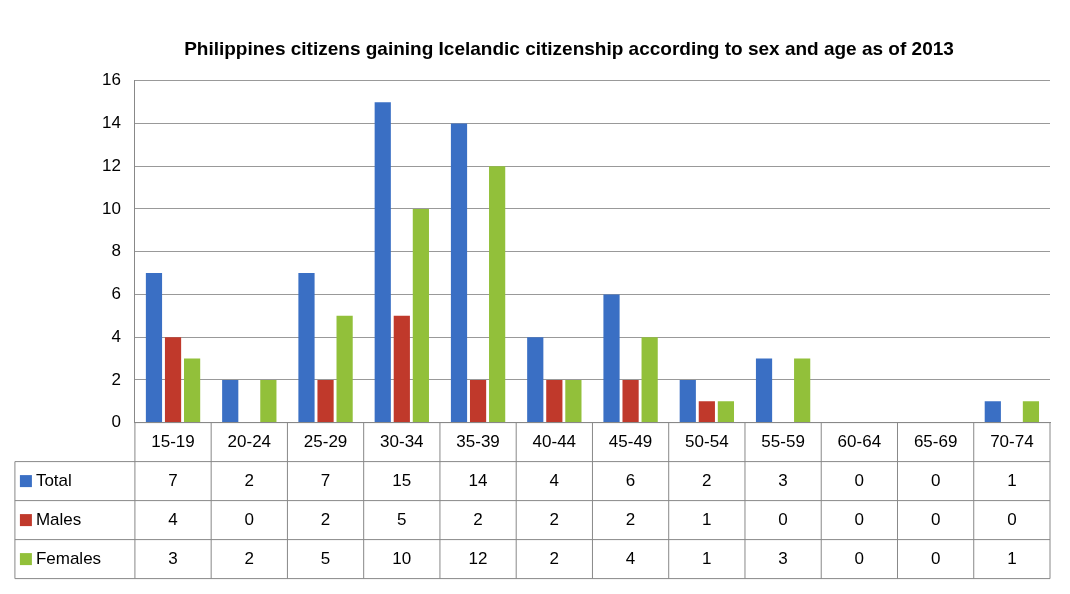 This screenshot has width=1070, height=594. What do you see at coordinates (116, 379) in the screenshot?
I see `y-tick-label: 2` at bounding box center [116, 379].